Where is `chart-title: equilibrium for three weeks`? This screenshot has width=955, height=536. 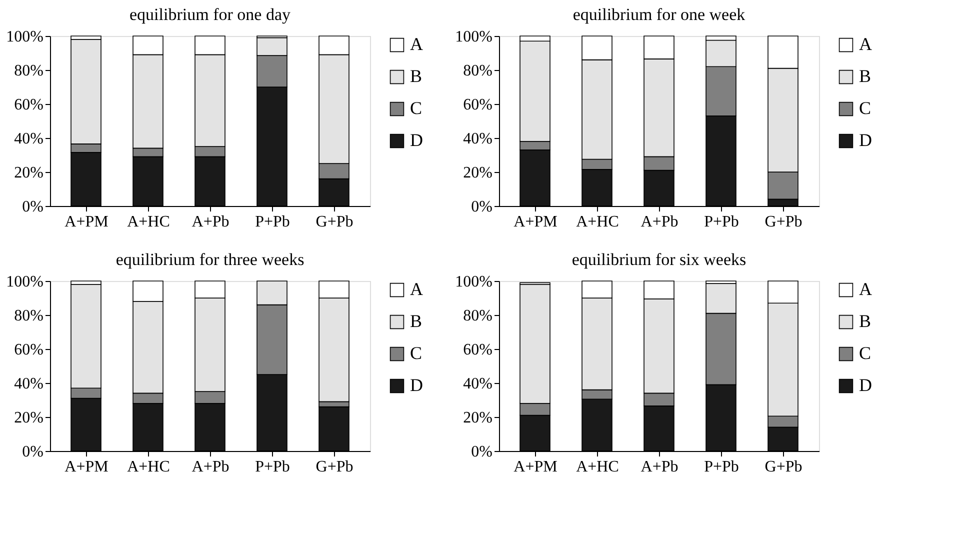 chart-title: equilibrium for three weeks is located at coordinates (210, 259).